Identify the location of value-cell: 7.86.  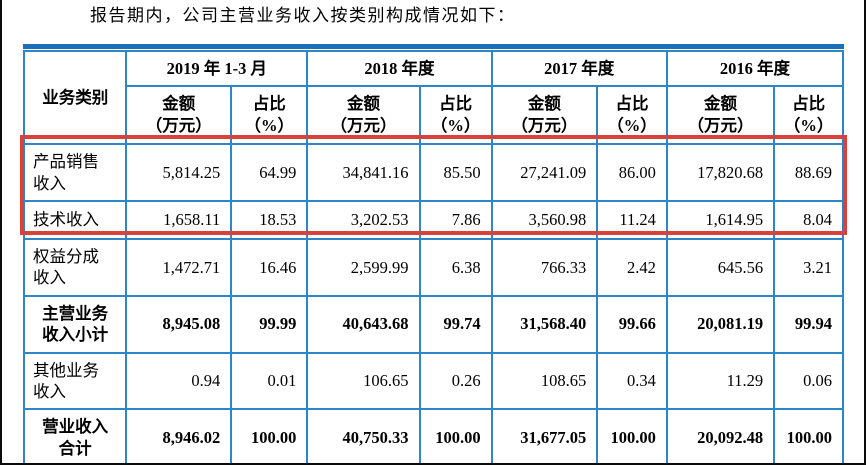
(455, 220).